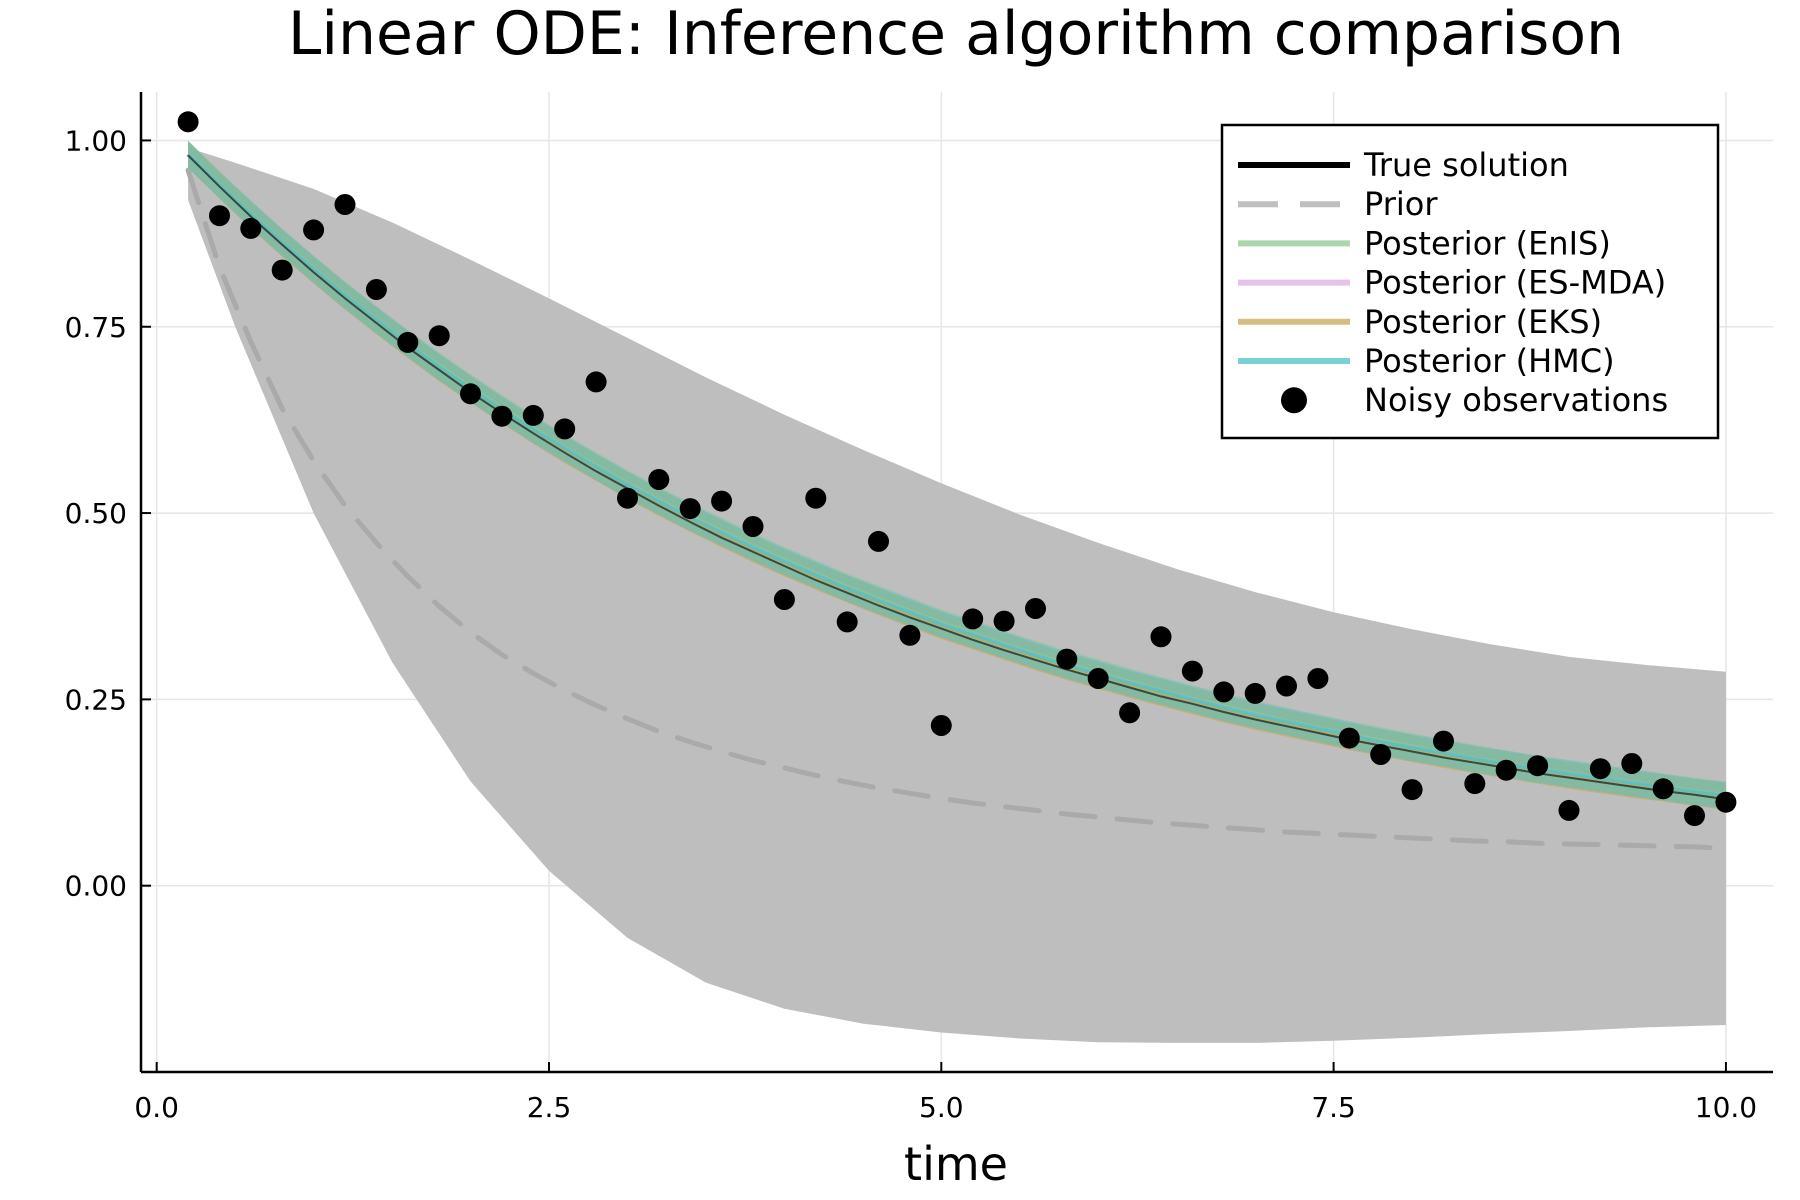 The height and width of the screenshot is (1200, 1800). What do you see at coordinates (1515, 283) in the screenshot?
I see `legend-label-esmda: Posterior (ES-MDA)` at bounding box center [1515, 283].